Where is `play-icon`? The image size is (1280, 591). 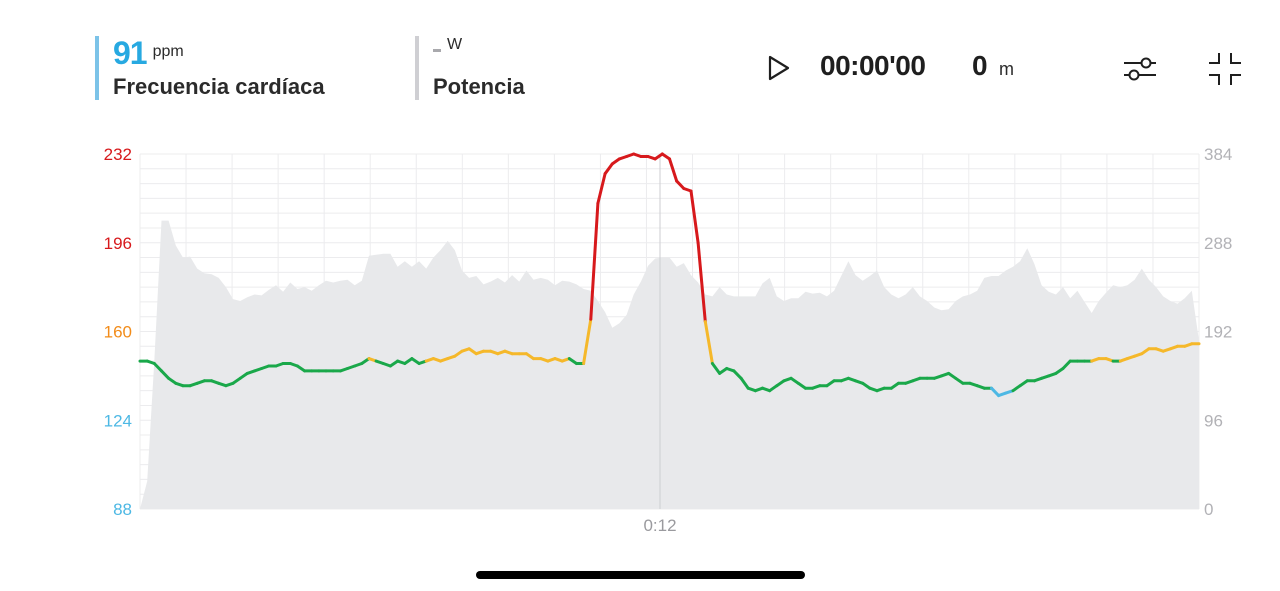
play-icon is located at coordinates (779, 68).